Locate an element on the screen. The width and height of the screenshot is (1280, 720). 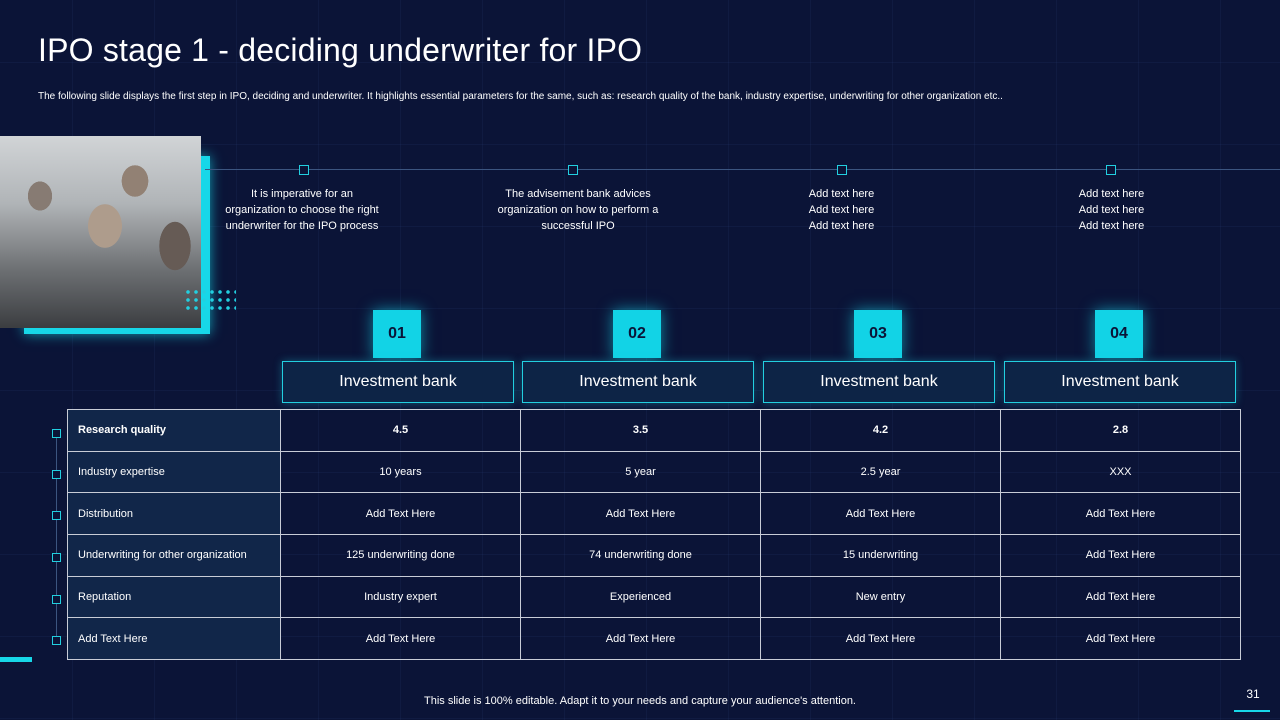
table-cell: 125 underwriting done is located at coordinates (400, 555).